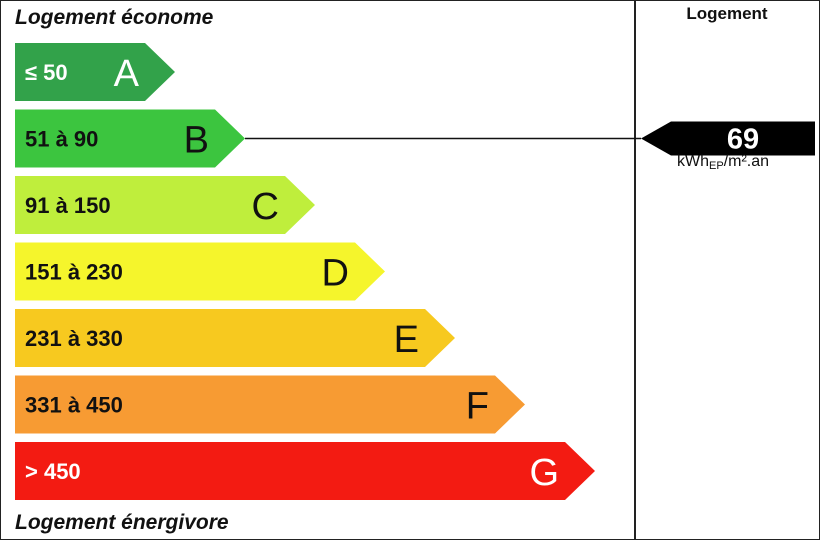  I want to click on class-range-g: > 450, so click(53, 471).